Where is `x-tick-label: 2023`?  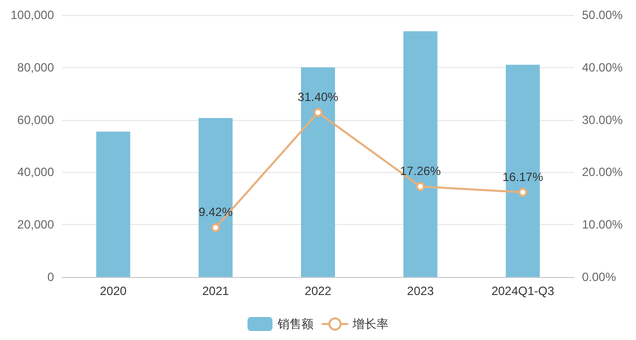
x-tick-label: 2023 is located at coordinates (420, 291).